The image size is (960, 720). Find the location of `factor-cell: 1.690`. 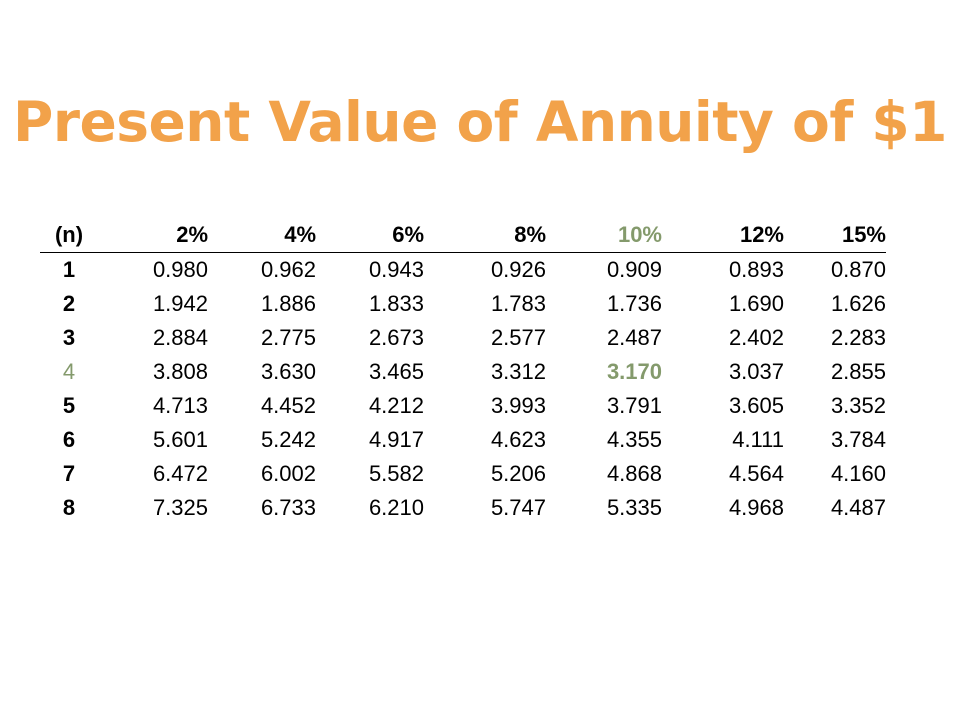

factor-cell: 1.690 is located at coordinates (756, 303).